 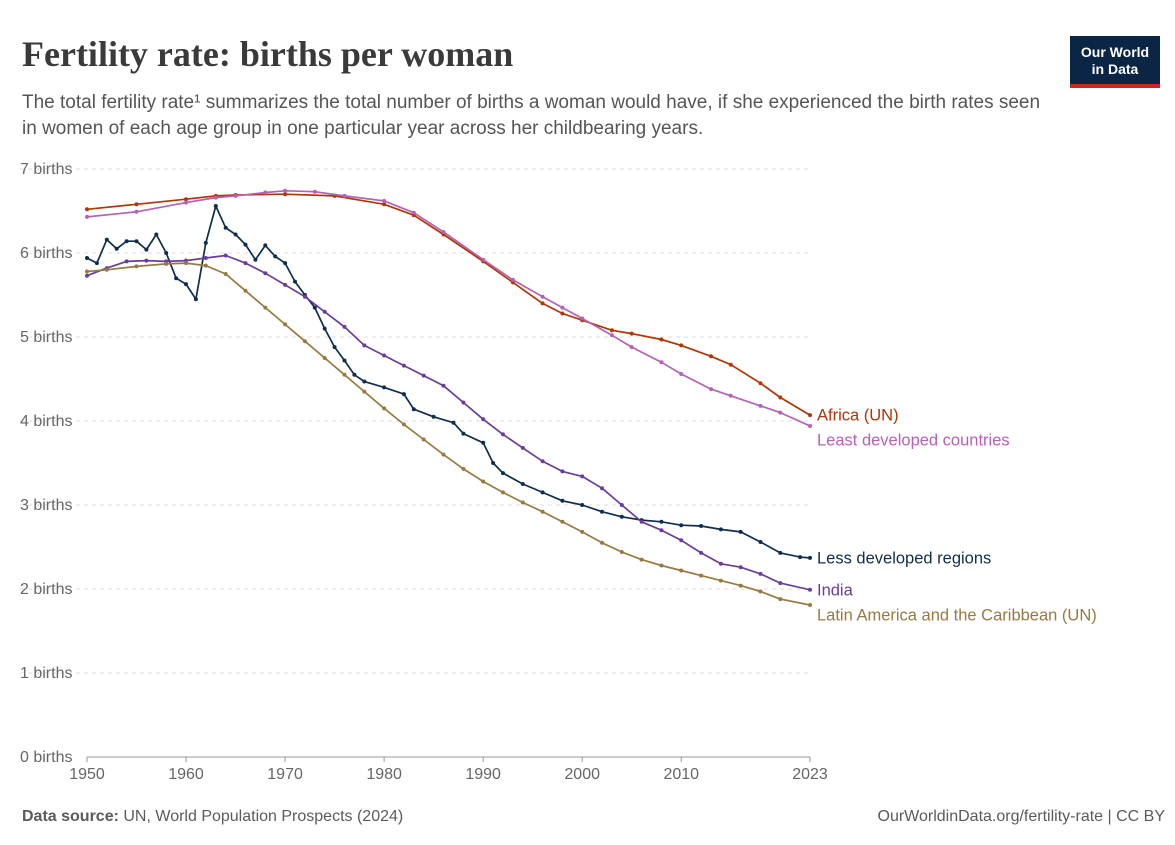 What do you see at coordinates (87, 774) in the screenshot?
I see `x-tick-label: 1950` at bounding box center [87, 774].